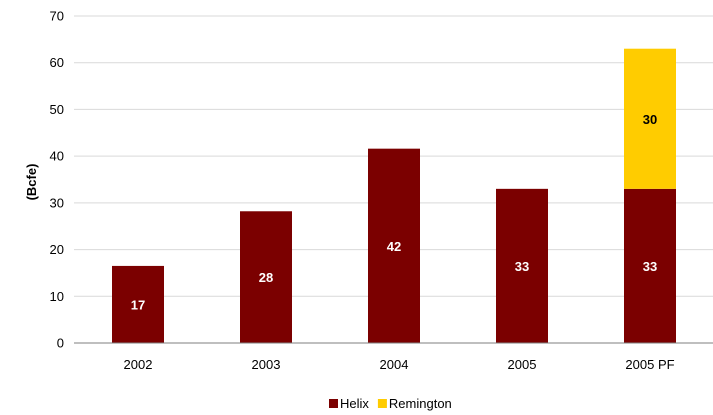 The width and height of the screenshot is (713, 415). Describe the element at coordinates (138, 364) in the screenshot. I see `x-tick-label: 2002` at that location.